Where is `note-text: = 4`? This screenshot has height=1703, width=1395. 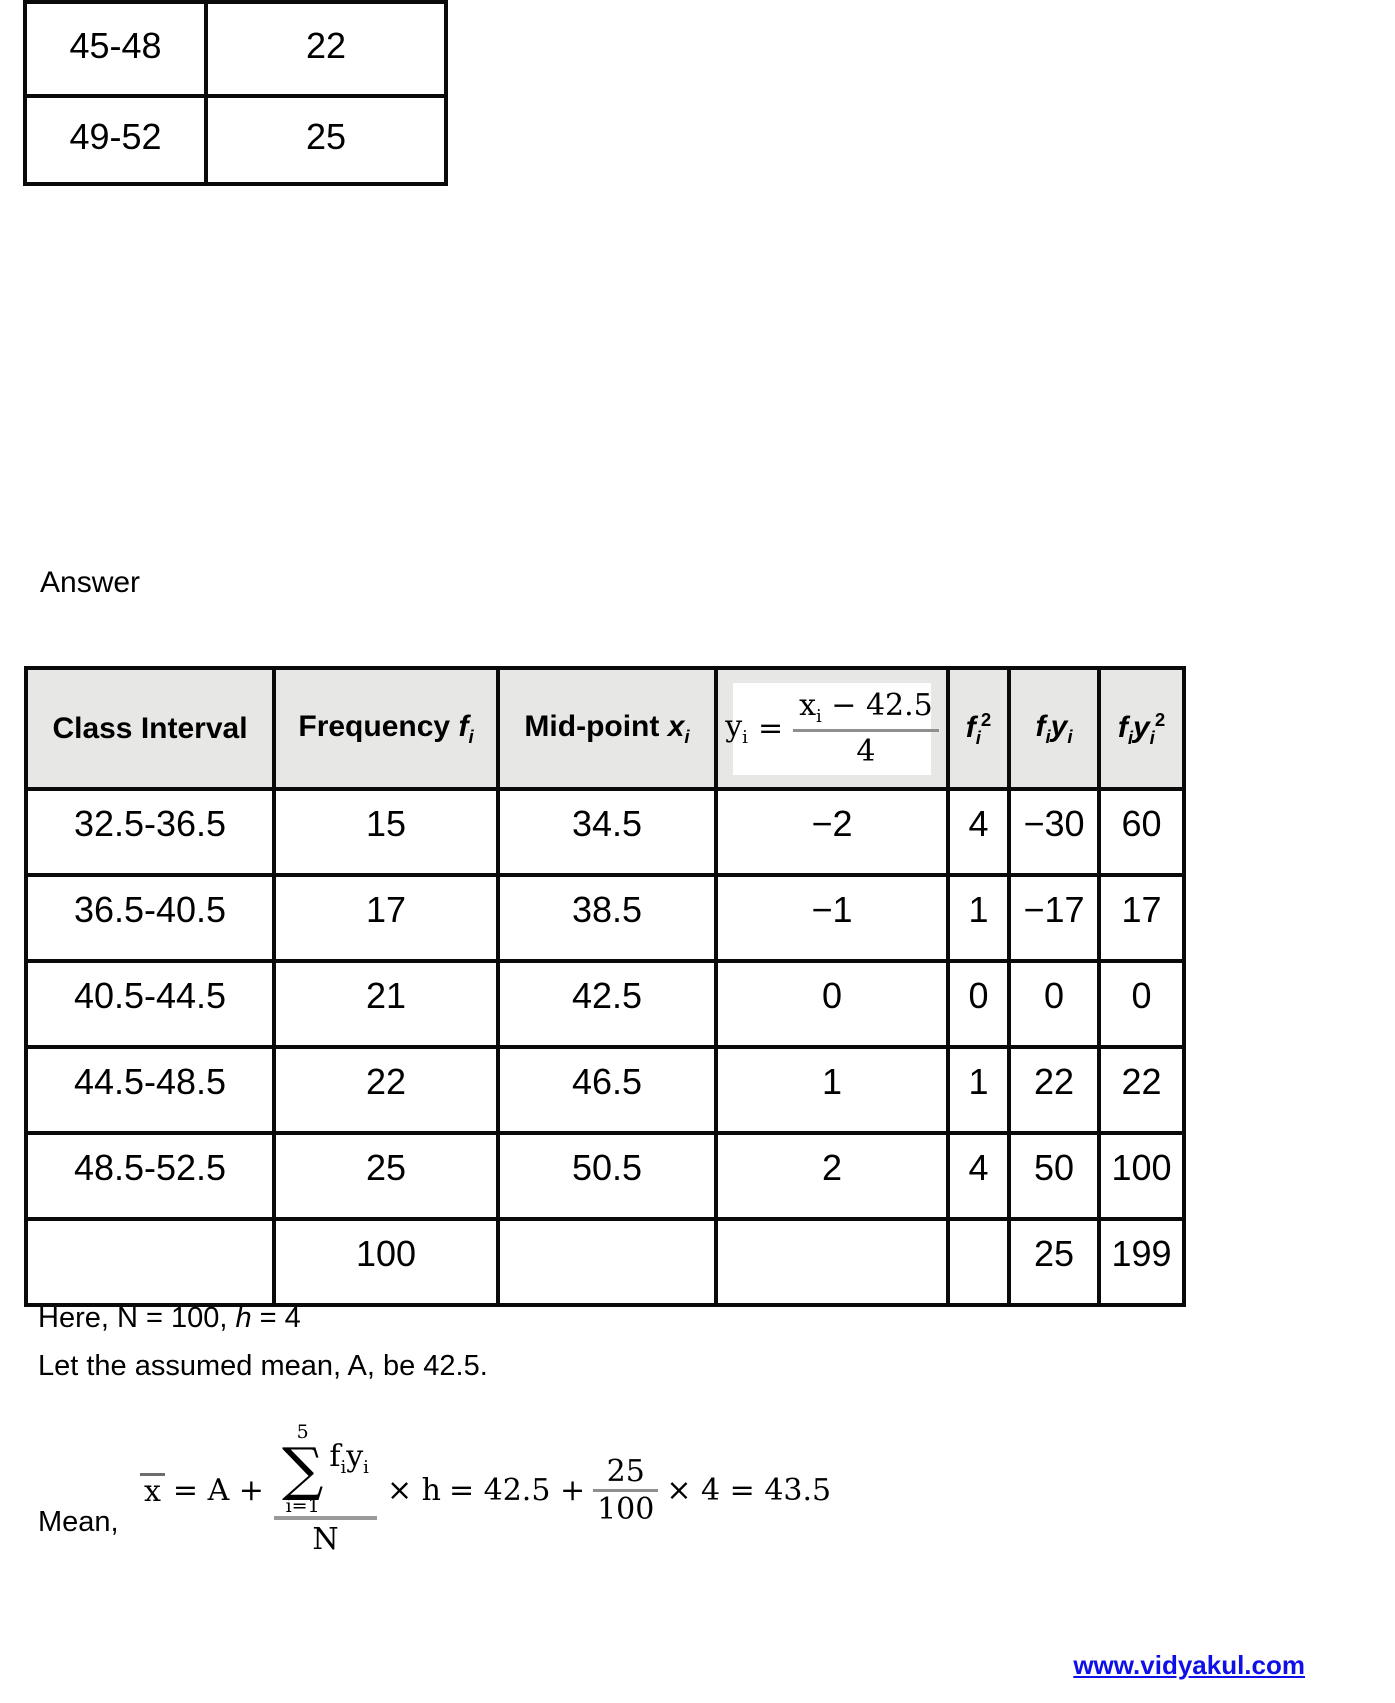
note-text: = 4 is located at coordinates (276, 1318).